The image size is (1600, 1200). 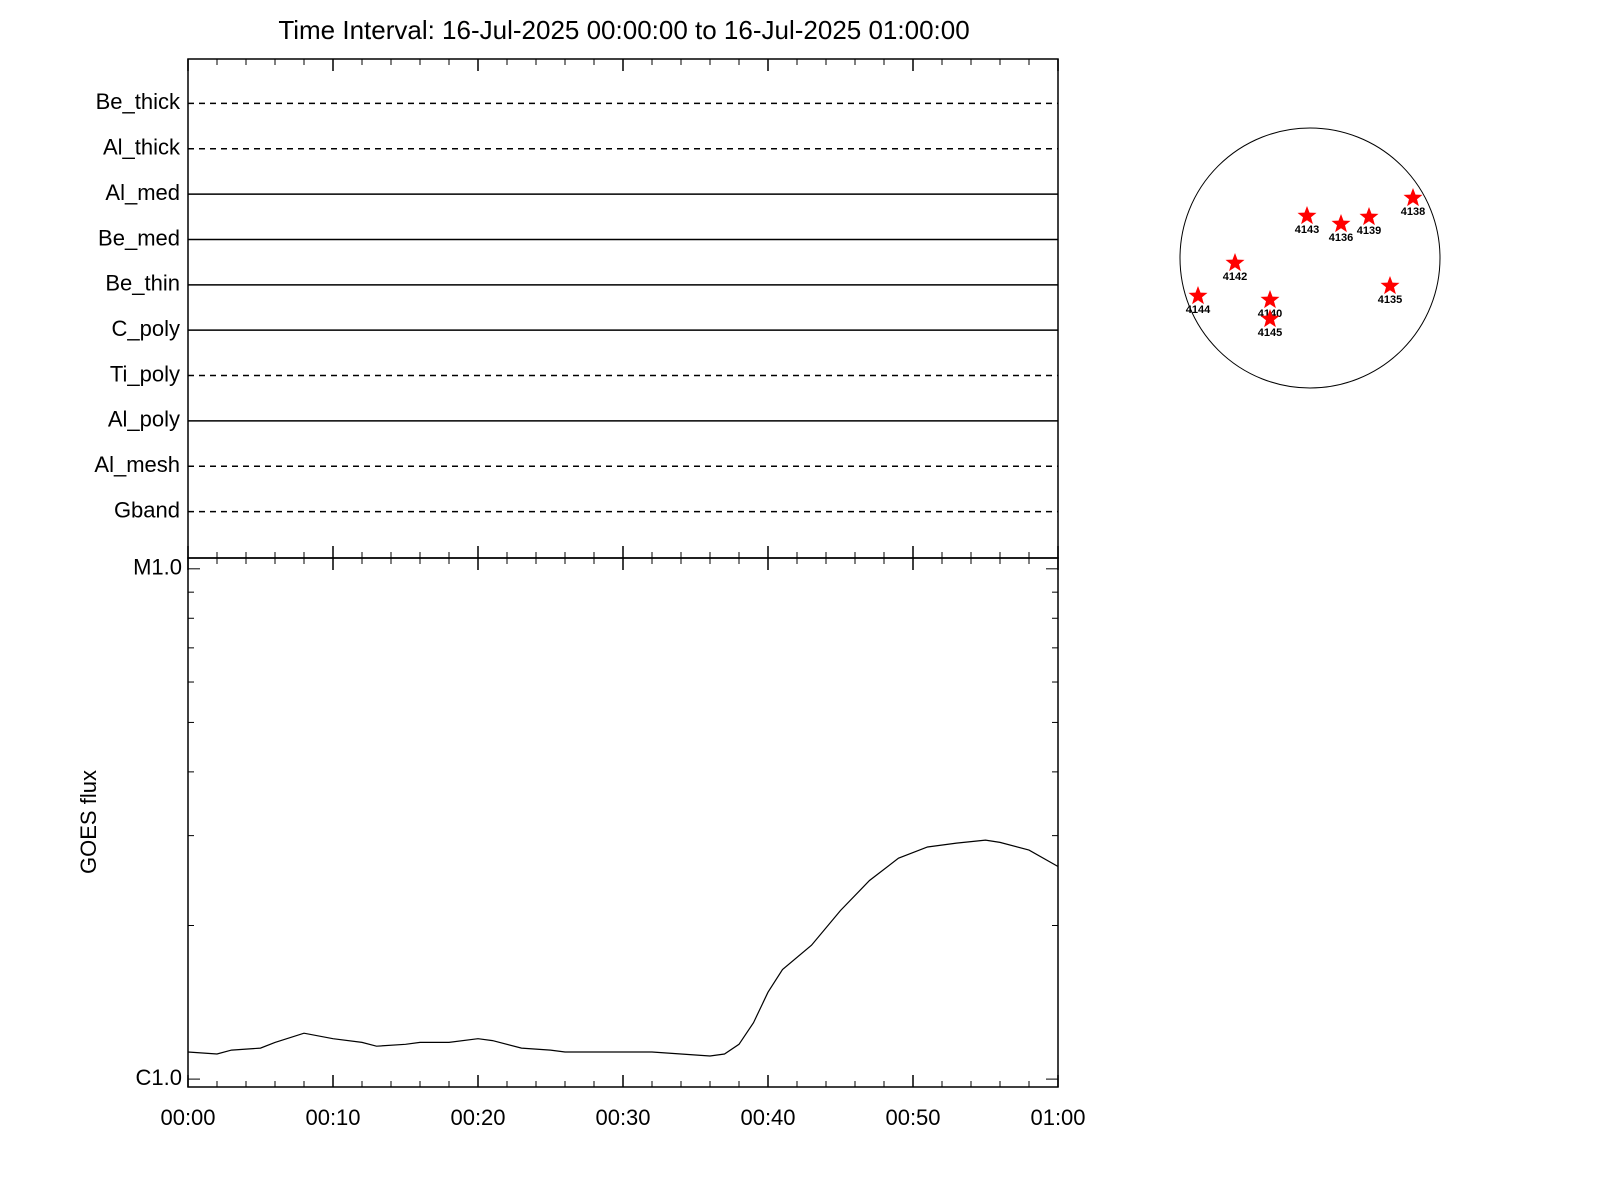 What do you see at coordinates (142, 147) in the screenshot?
I see `detector-label: Al_thick` at bounding box center [142, 147].